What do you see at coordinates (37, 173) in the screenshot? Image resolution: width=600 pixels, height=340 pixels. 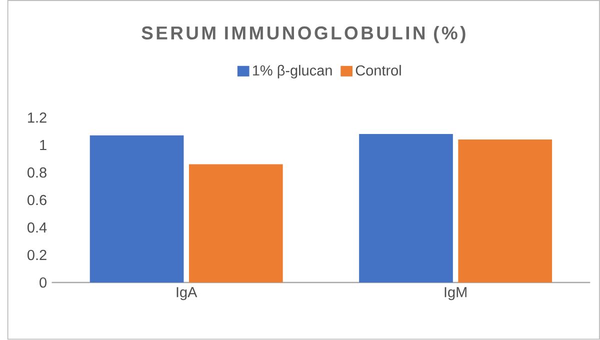 I see `y-tick-label: 0.8` at bounding box center [37, 173].